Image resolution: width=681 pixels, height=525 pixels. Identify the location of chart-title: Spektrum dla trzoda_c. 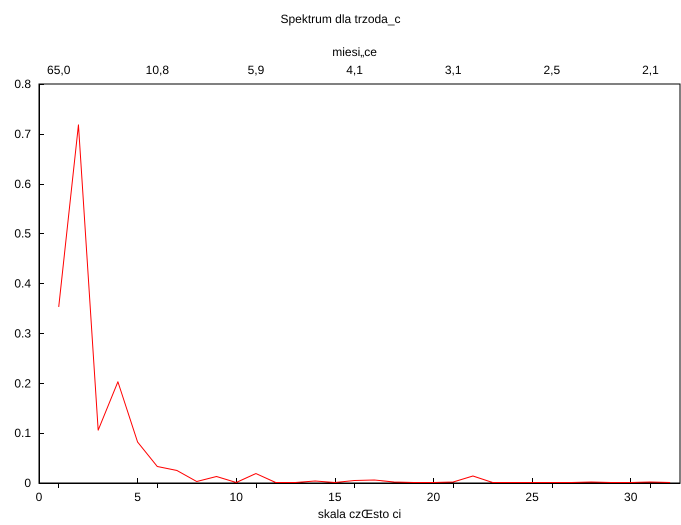
(340, 19).